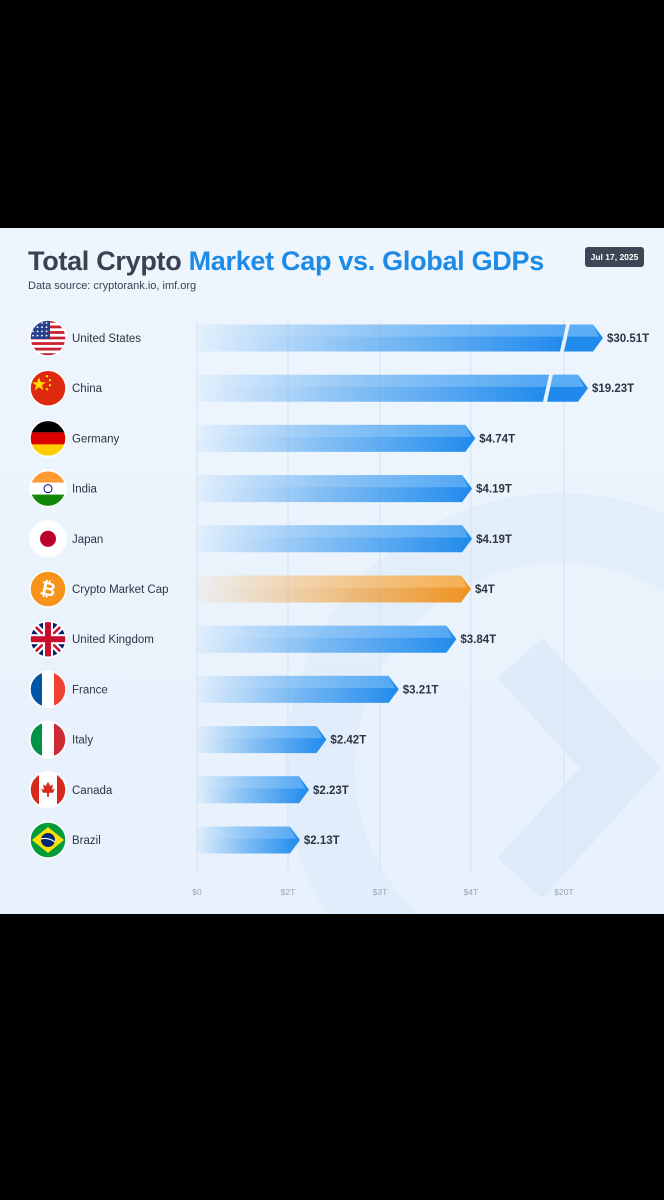 Image resolution: width=664 pixels, height=1200 pixels. What do you see at coordinates (206, 840) in the screenshot?
I see `bar-brazil: $2.13T Brazil` at bounding box center [206, 840].